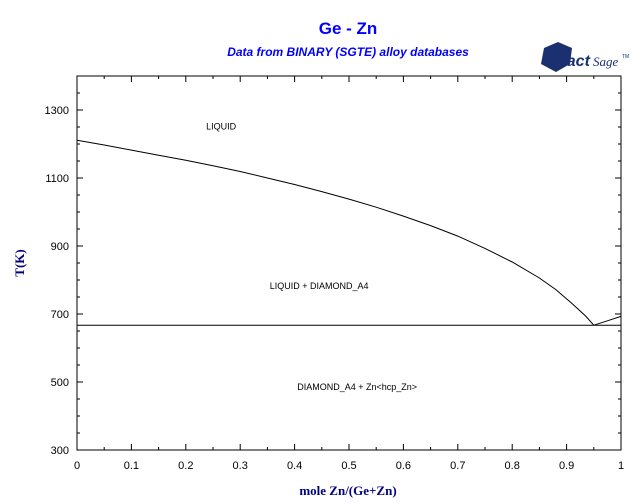 The image size is (640, 504). What do you see at coordinates (403, 466) in the screenshot?
I see `x-tick-label: 0.6` at bounding box center [403, 466].